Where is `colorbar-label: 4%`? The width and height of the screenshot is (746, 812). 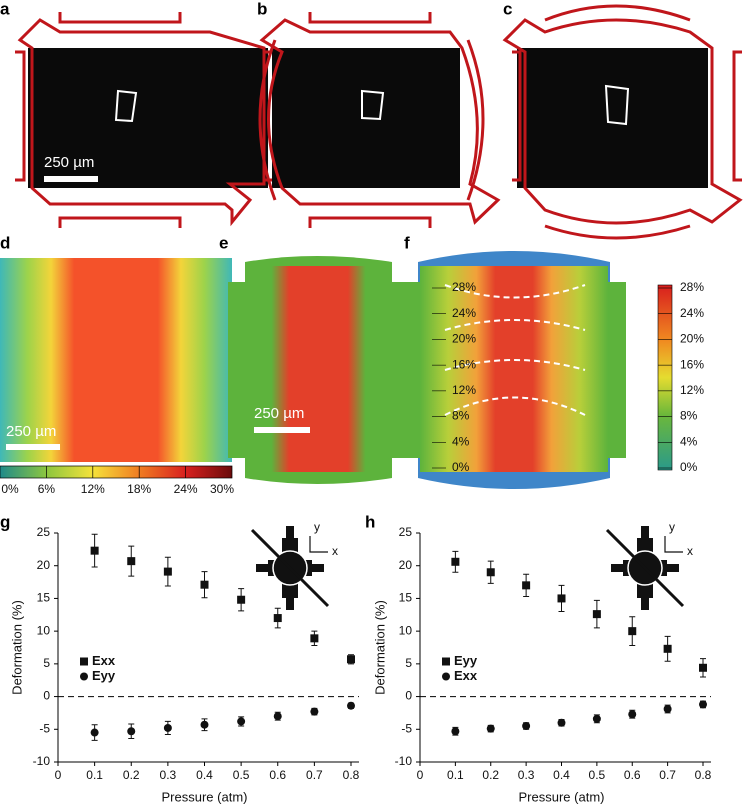
colorbar-label: 4% is located at coordinates (461, 441).